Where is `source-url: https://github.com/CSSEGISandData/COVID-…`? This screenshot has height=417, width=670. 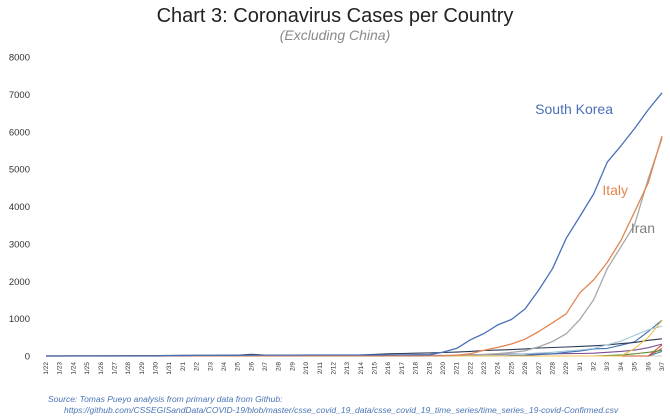 source-url: https://github.com/CSSEGISandData/COVID-… is located at coordinates (341, 410).